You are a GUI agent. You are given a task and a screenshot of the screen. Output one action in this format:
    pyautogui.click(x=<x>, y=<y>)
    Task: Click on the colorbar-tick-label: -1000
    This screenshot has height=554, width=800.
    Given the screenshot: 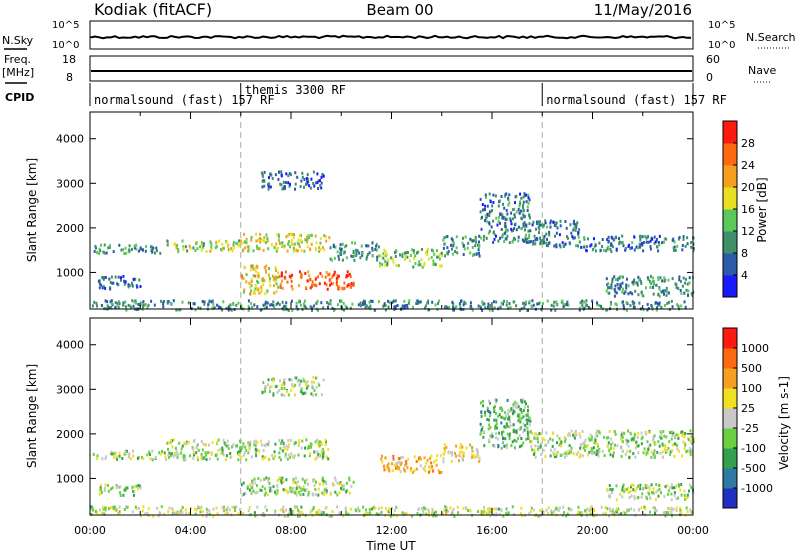 What is the action you would take?
    pyautogui.click(x=757, y=488)
    